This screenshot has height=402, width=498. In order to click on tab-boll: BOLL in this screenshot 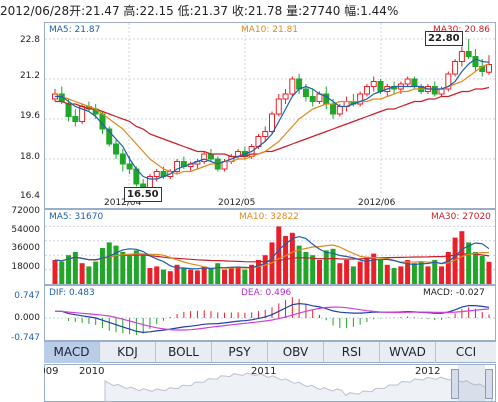, I will do `click(184, 352)`.